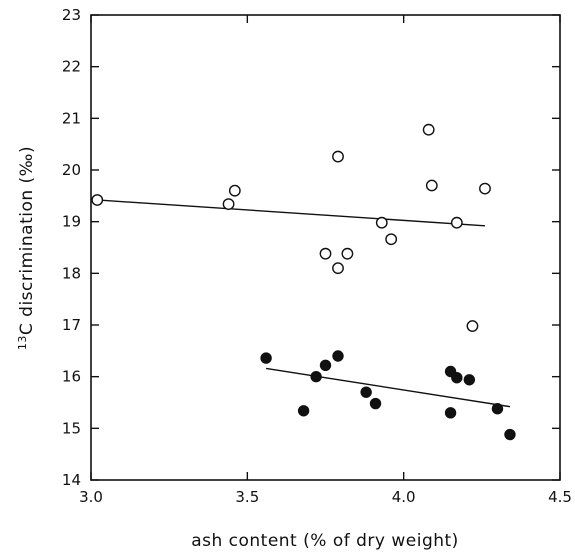 Image resolution: width=575 pixels, height=554 pixels. Describe the element at coordinates (71, 325) in the screenshot. I see `y-tick-label: 17` at that location.